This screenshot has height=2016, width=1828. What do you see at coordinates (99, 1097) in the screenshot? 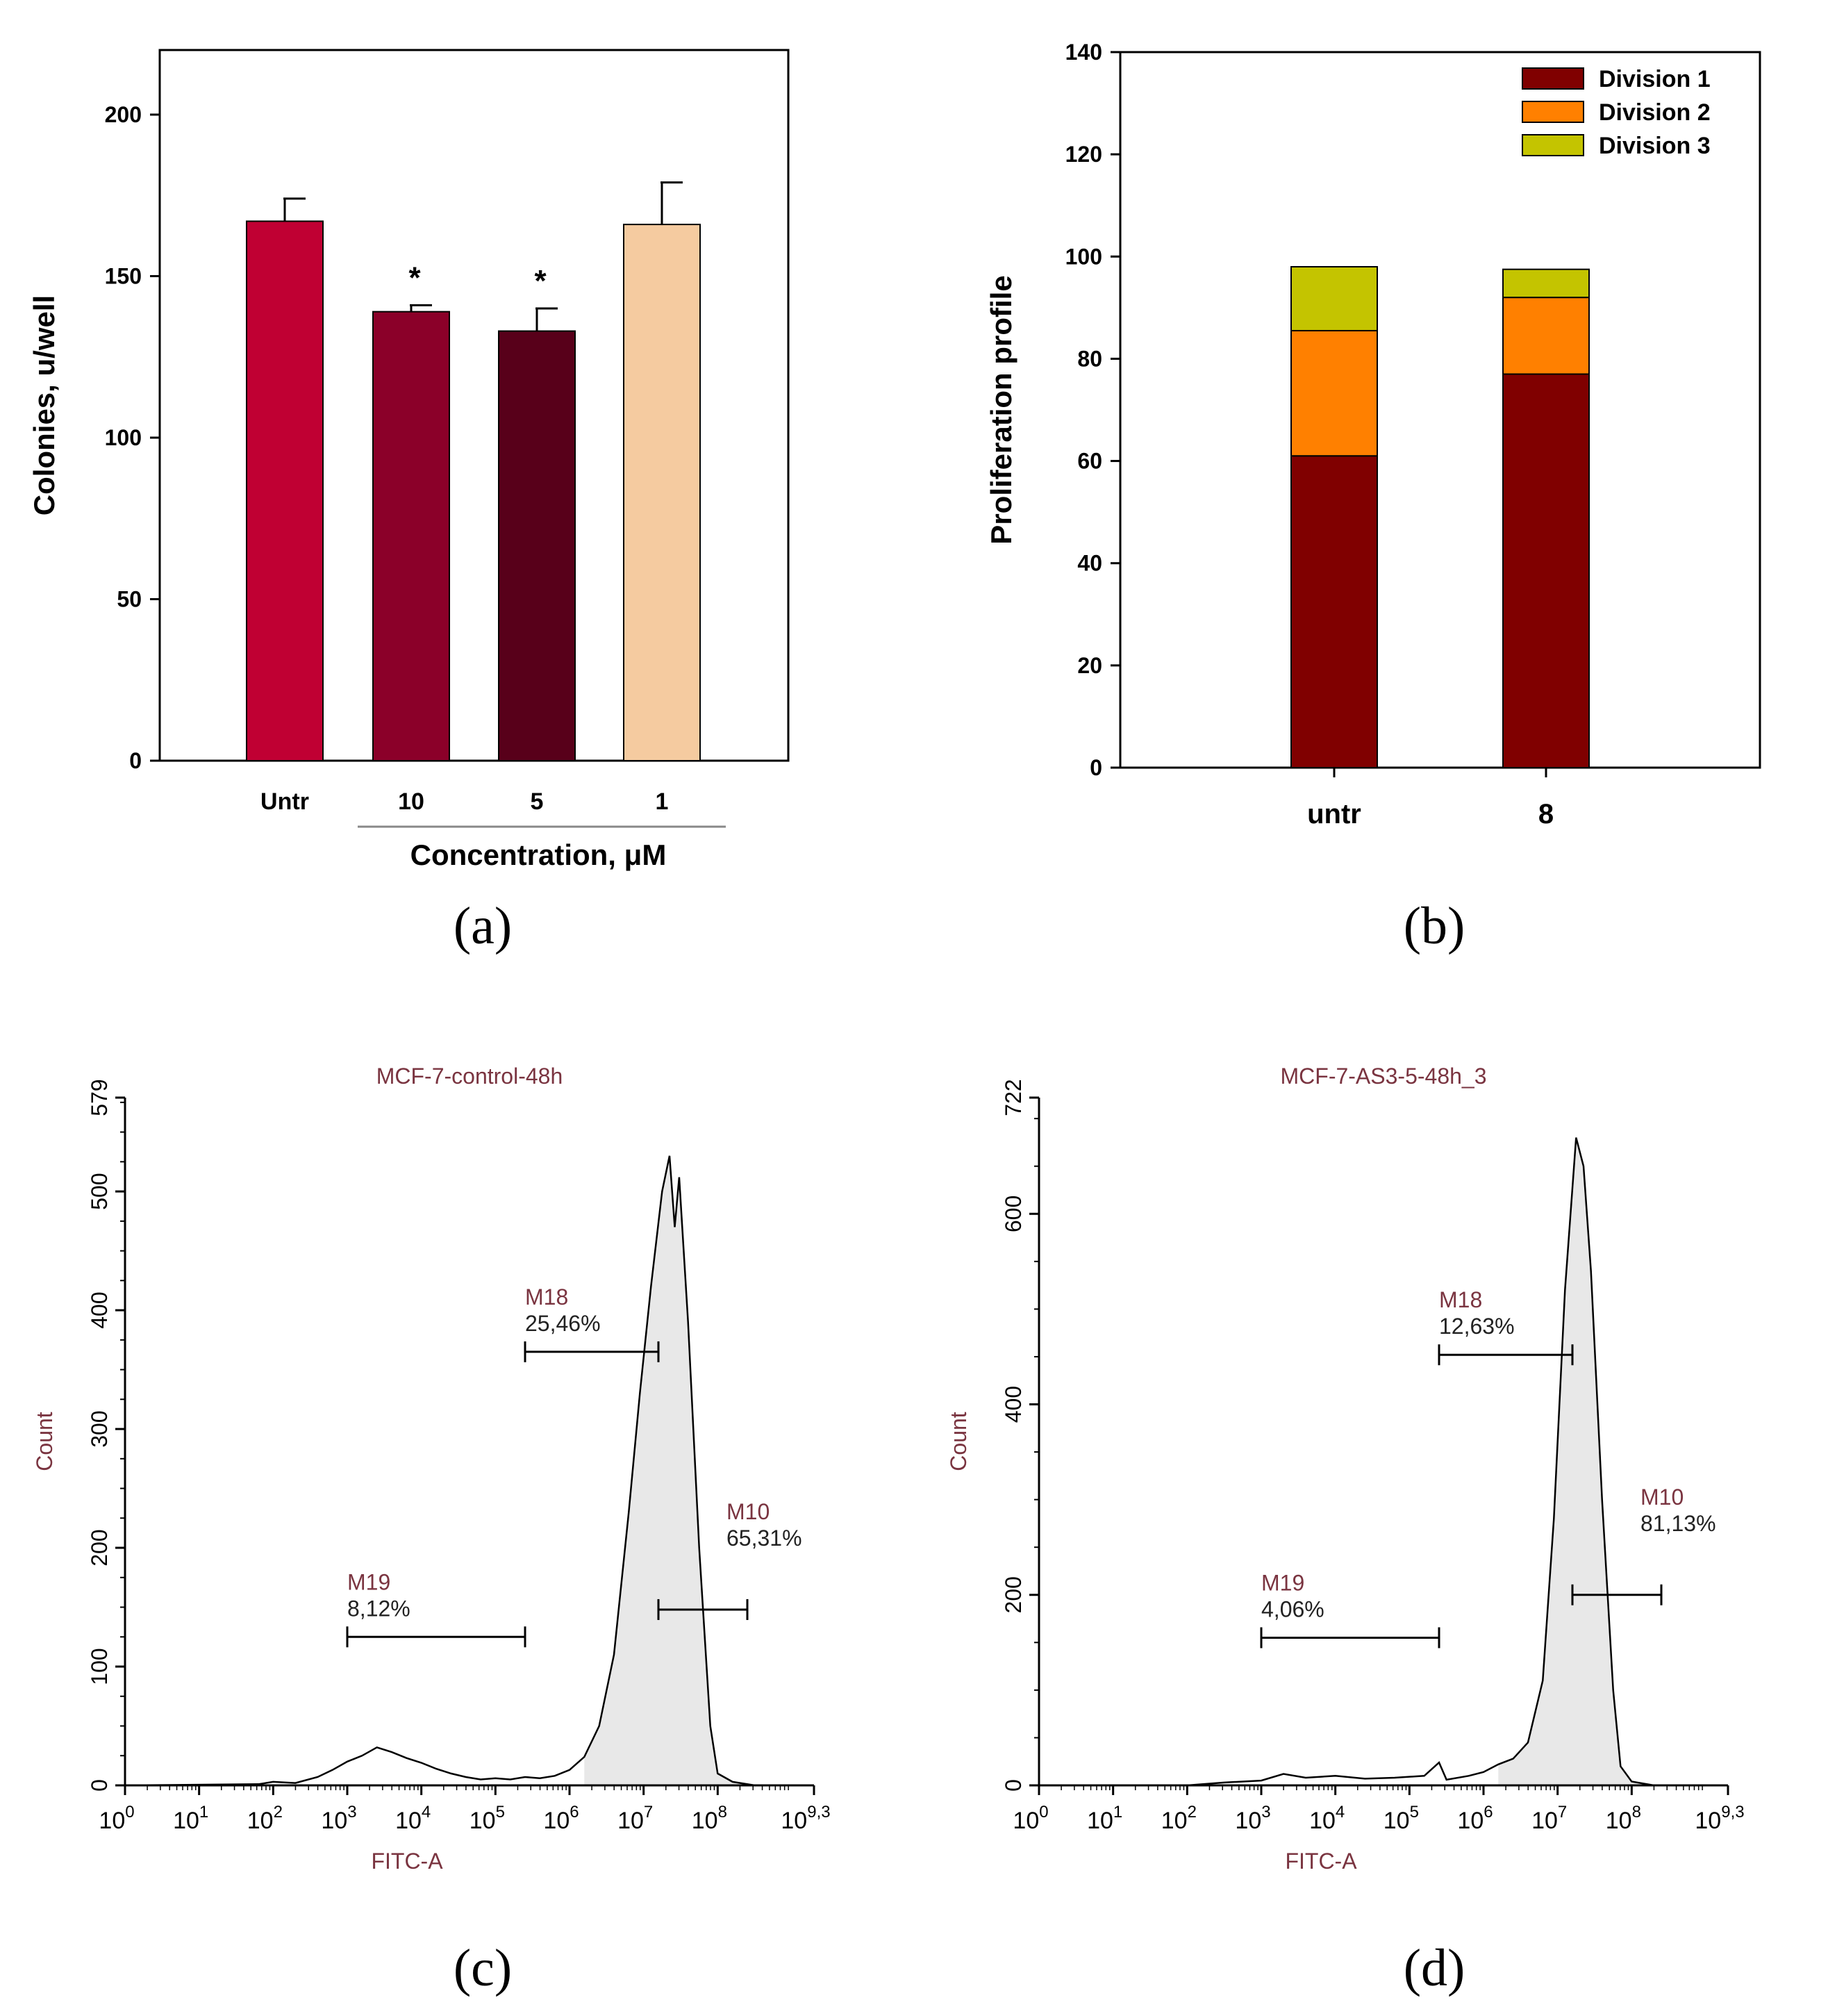
I see `y-tick-label: 579` at bounding box center [99, 1097].